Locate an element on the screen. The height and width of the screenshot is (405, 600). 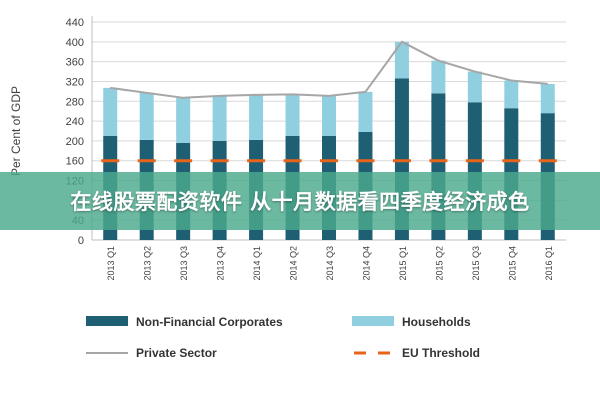
legend-label-eu-threshold: EU Threshold is located at coordinates (441, 353).